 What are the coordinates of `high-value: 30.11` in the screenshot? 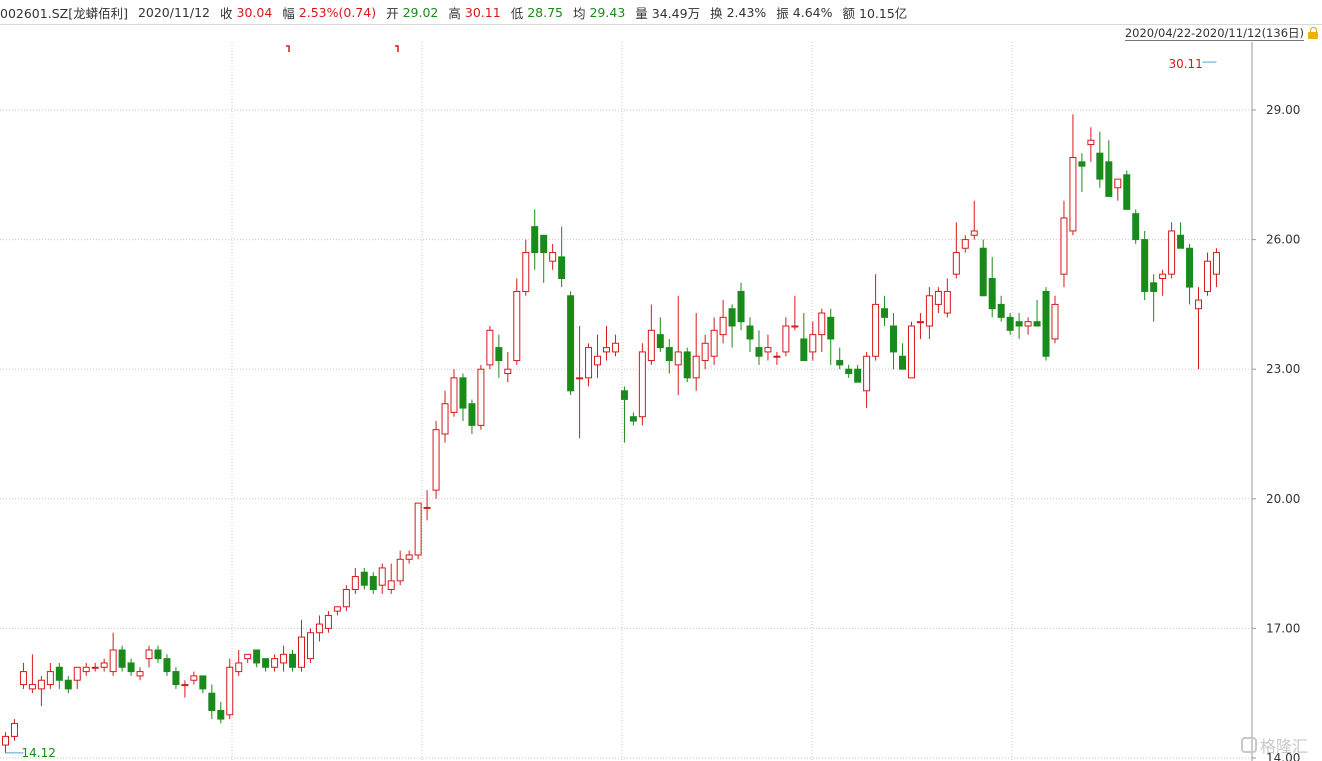 It's located at (482, 12).